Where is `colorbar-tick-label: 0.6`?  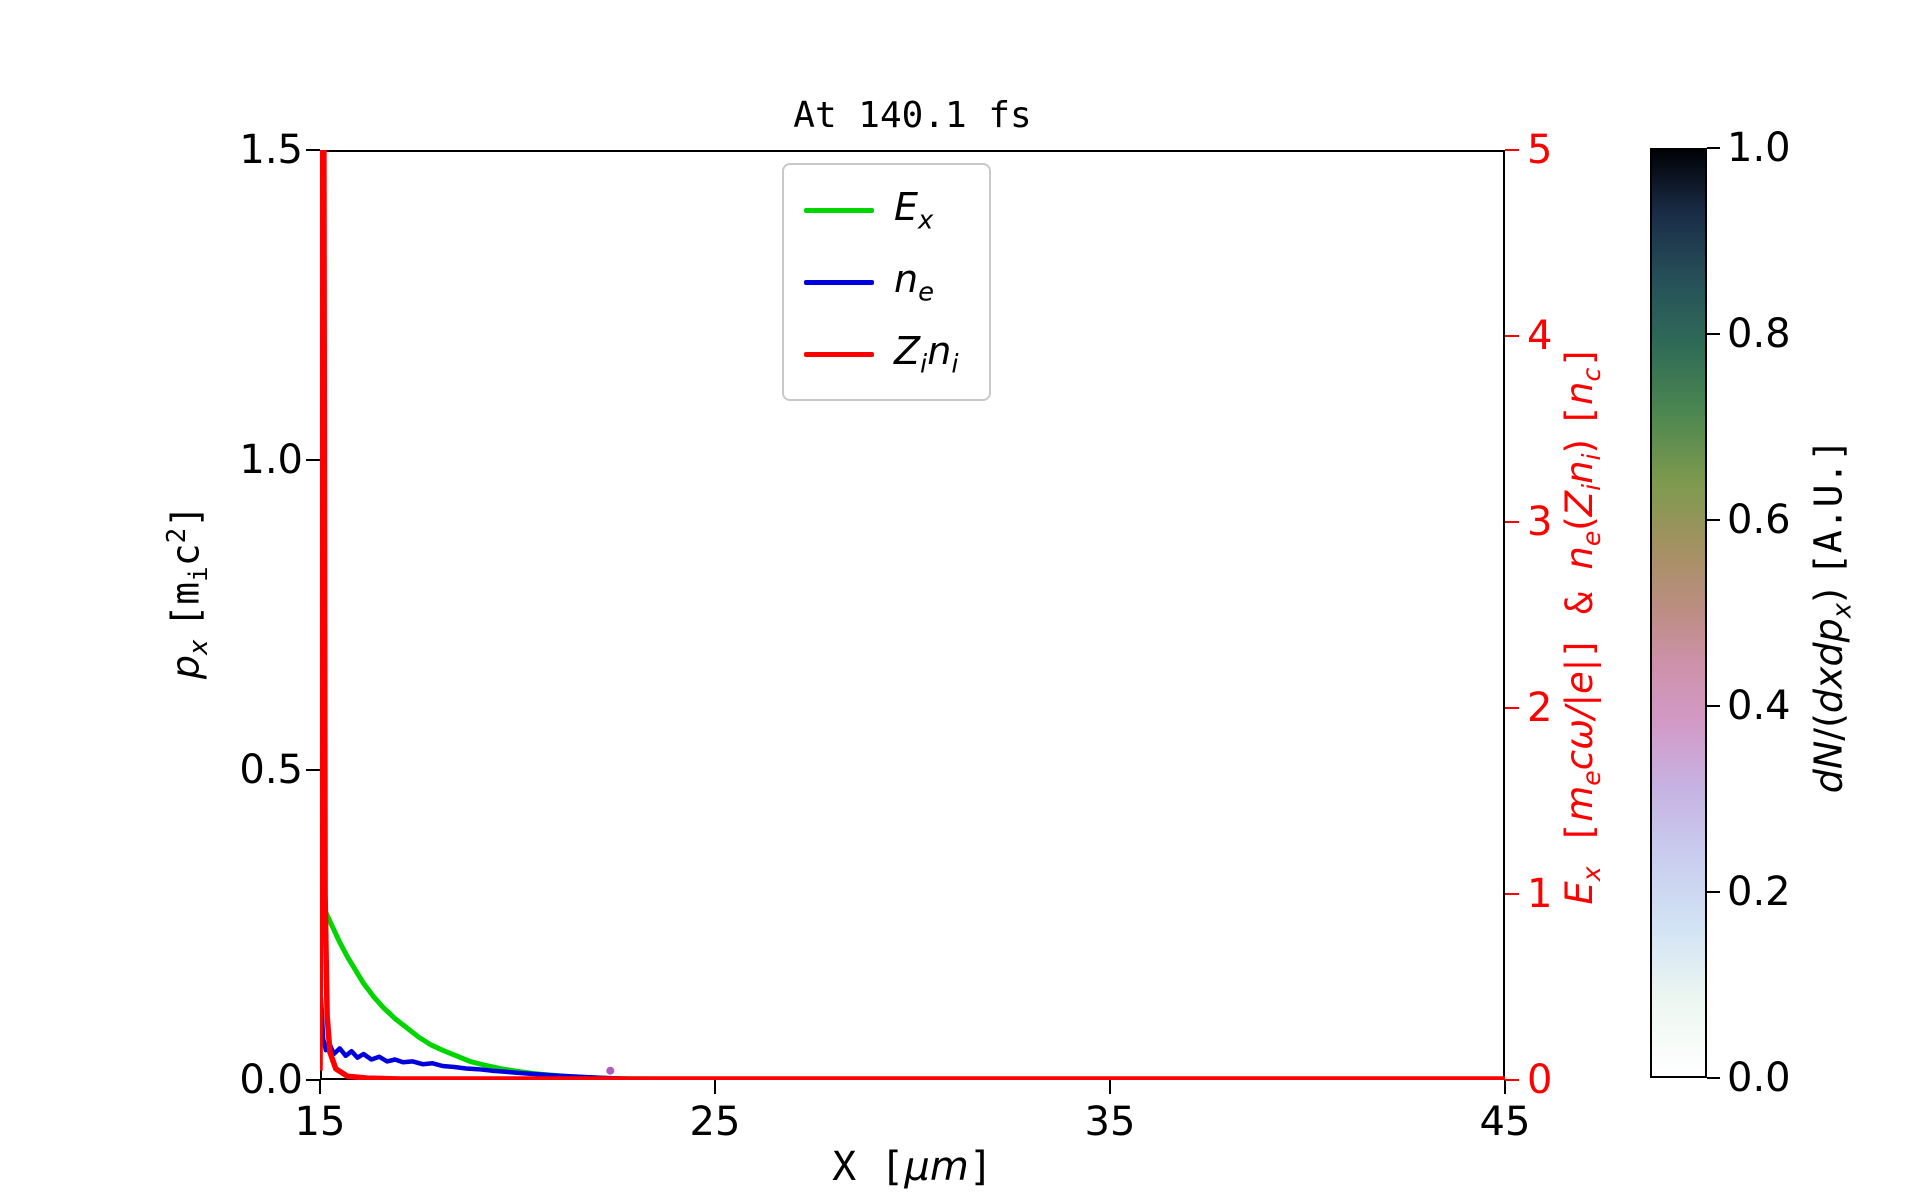 colorbar-tick-label: 0.6 is located at coordinates (1759, 520).